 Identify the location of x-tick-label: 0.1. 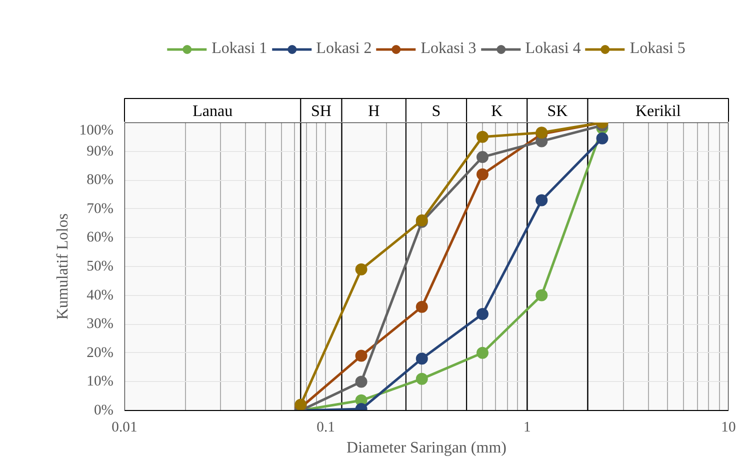
(325, 428).